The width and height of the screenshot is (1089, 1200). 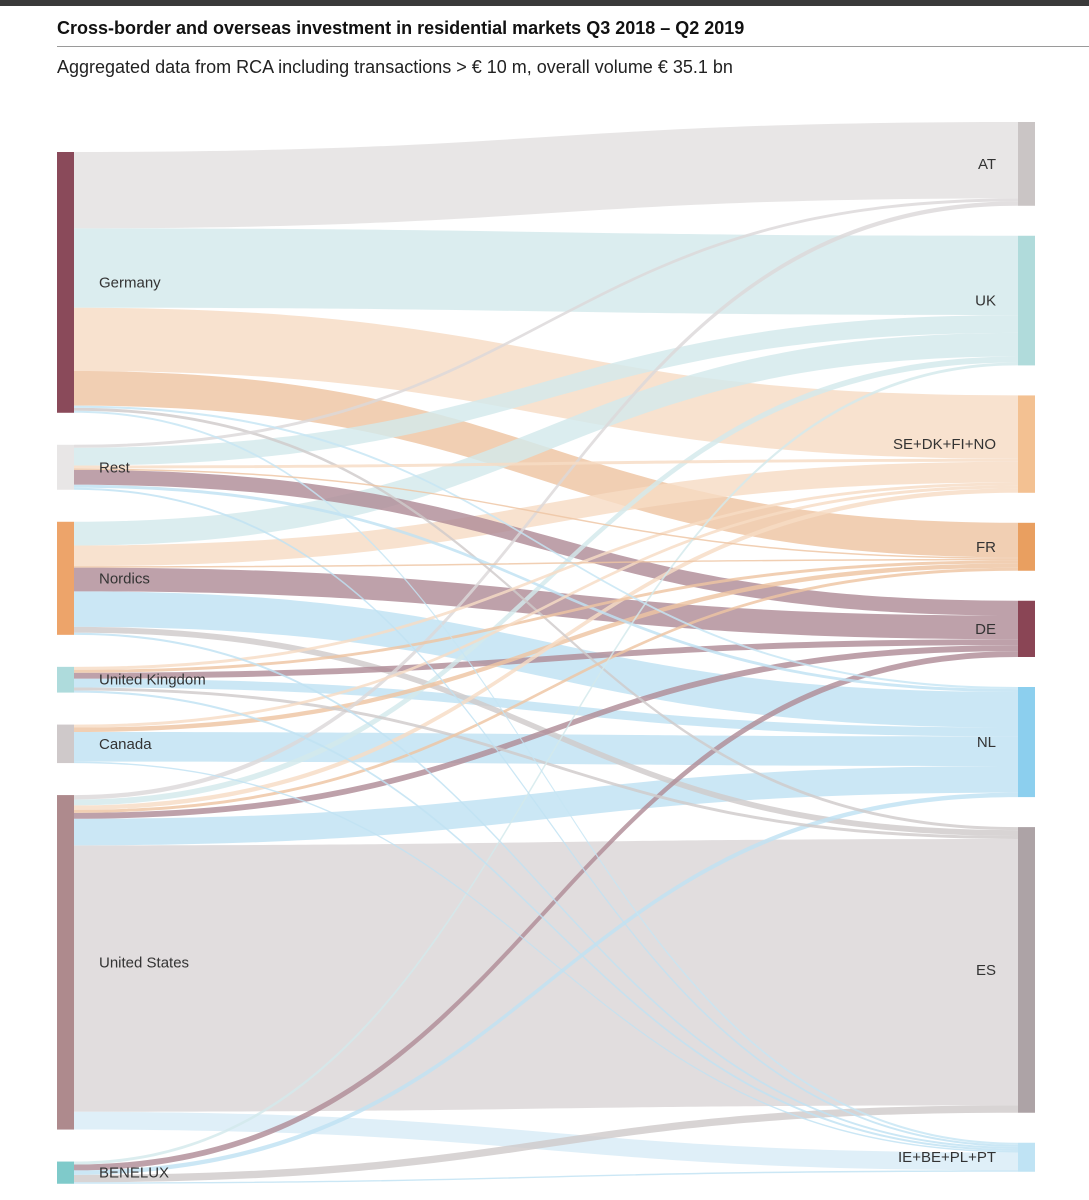 I want to click on source-label-rest: Rest, so click(x=115, y=467).